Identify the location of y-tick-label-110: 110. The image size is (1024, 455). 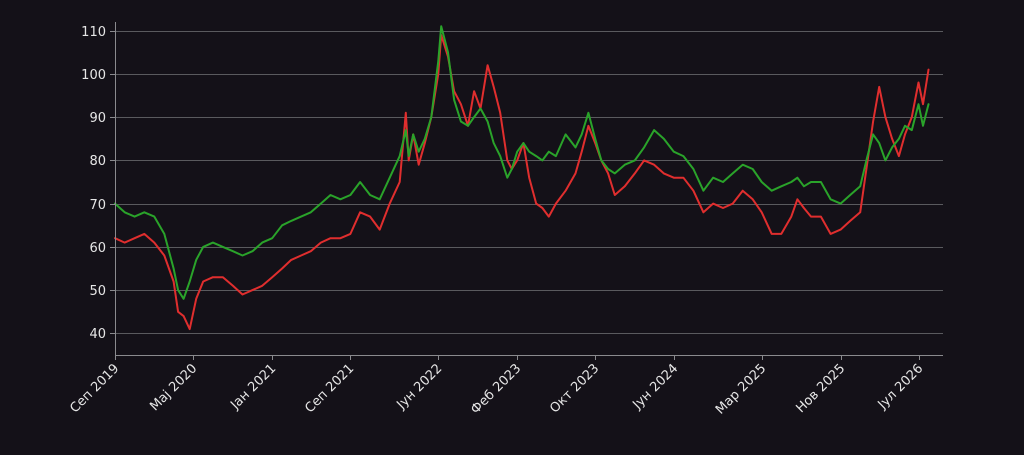
(93, 32).